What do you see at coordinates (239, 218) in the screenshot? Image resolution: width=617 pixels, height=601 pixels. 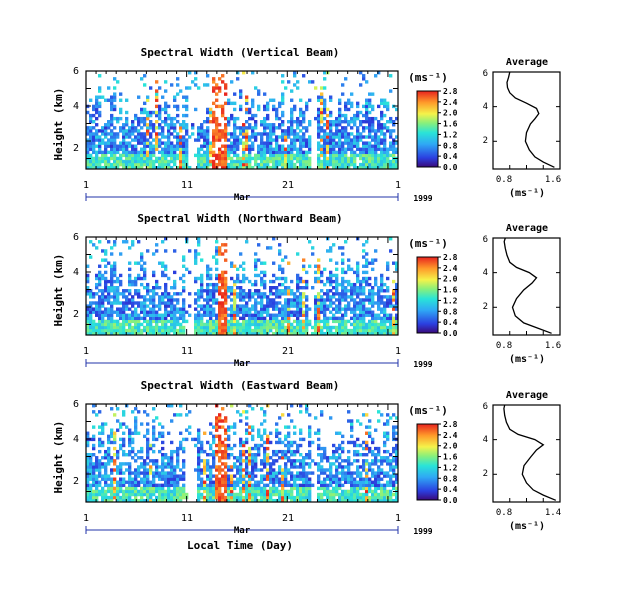 I see `panel-title: Spectral Width (Northward Beam)` at bounding box center [239, 218].